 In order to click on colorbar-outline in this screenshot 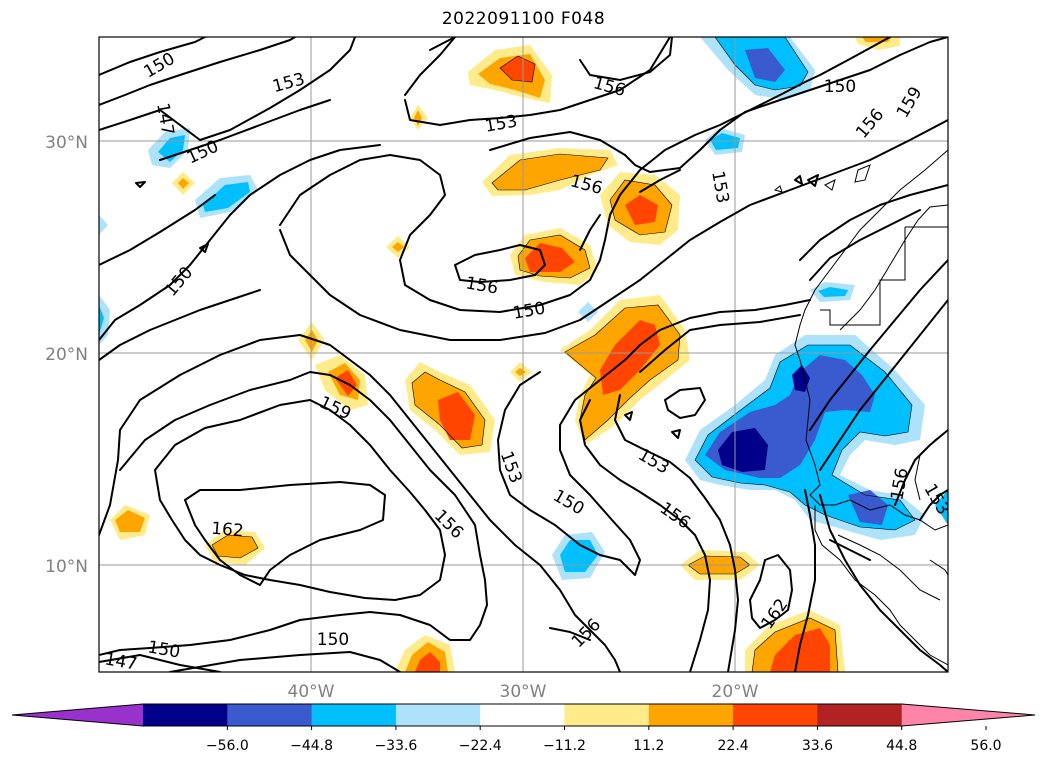, I will do `click(523, 715)`.